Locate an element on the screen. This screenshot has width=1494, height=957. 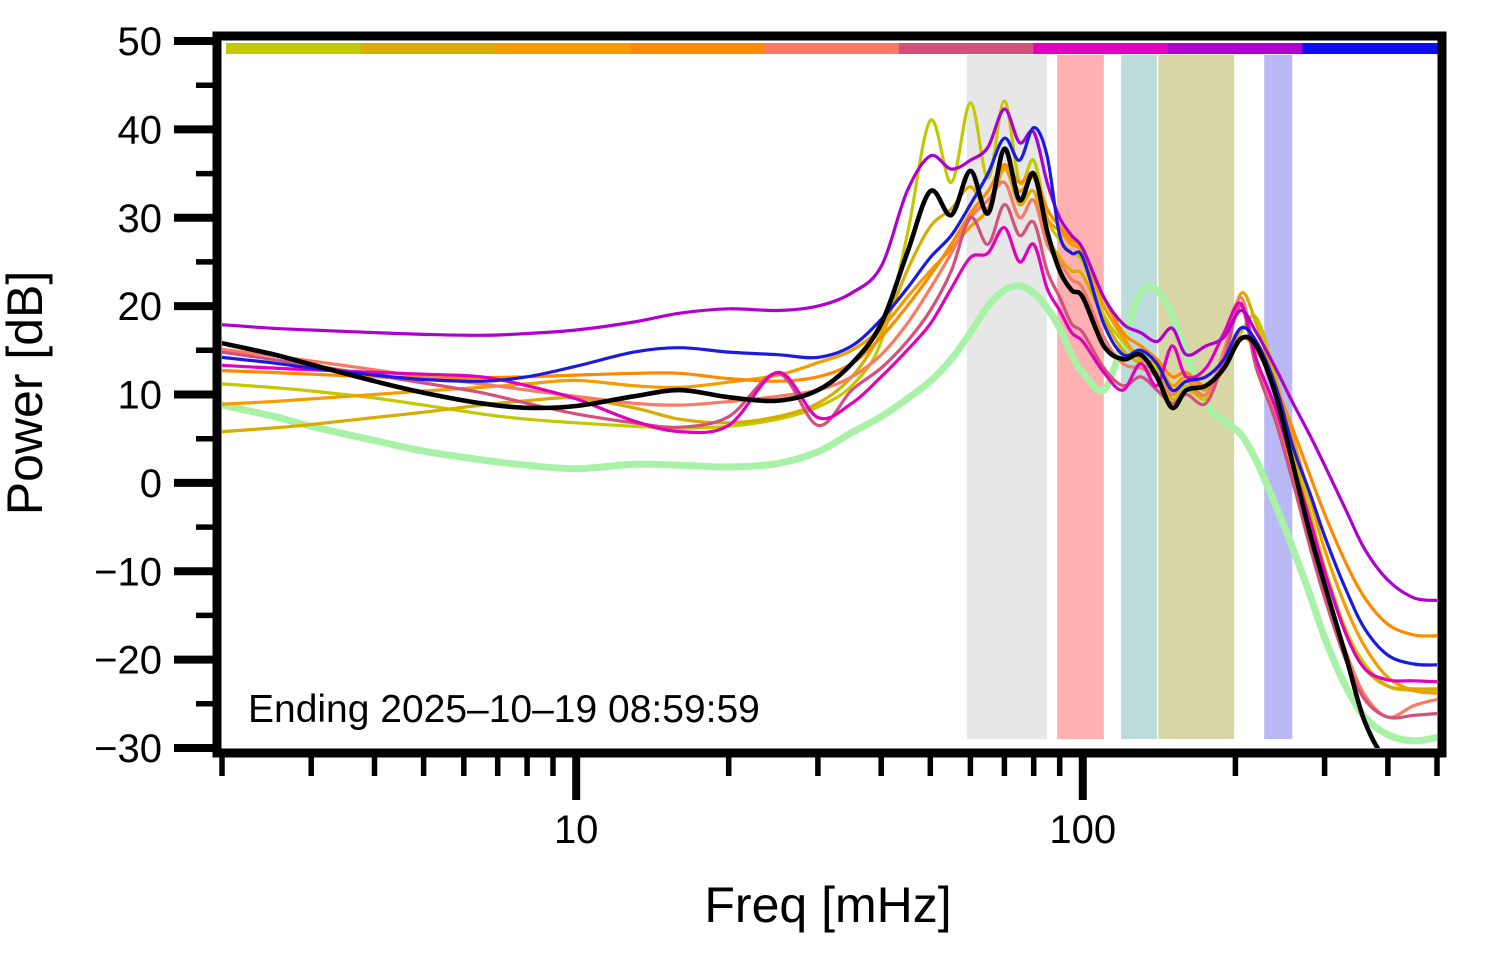
time-colorbar is located at coordinates (832, 48).